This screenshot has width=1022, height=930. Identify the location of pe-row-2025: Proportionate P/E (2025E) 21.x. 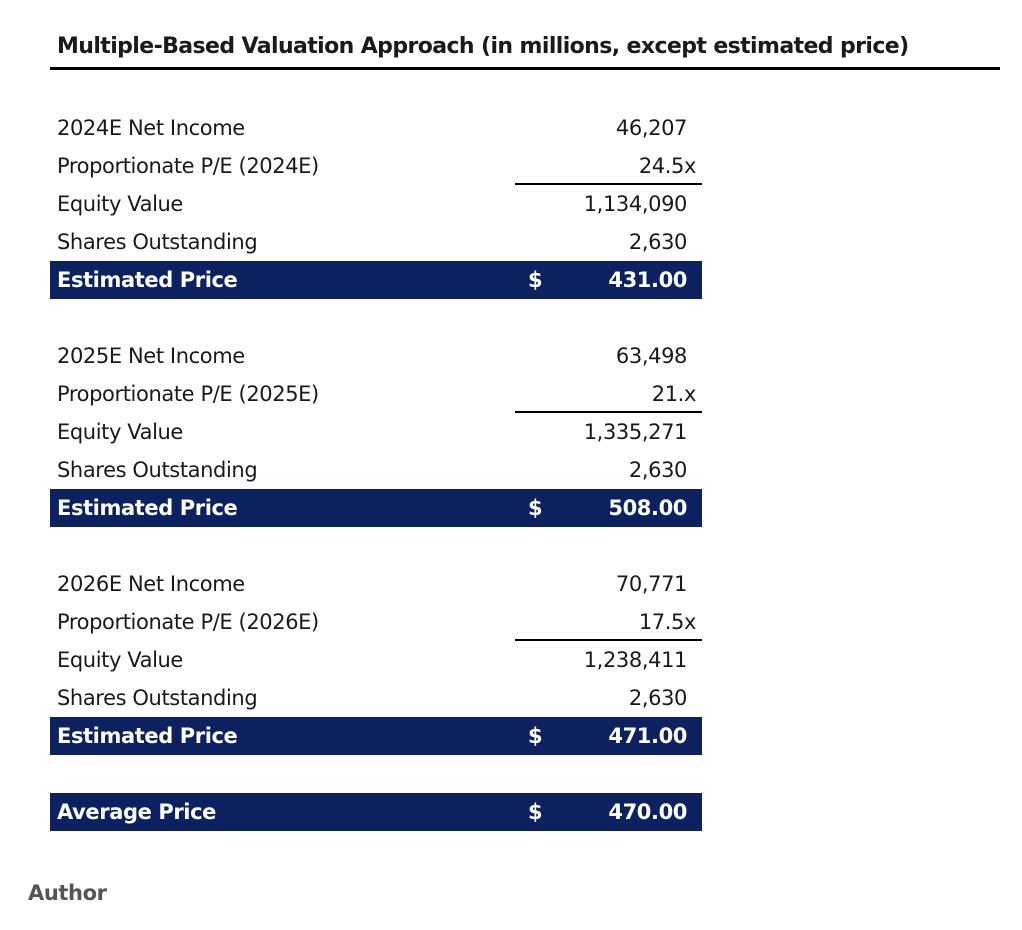
(376, 394).